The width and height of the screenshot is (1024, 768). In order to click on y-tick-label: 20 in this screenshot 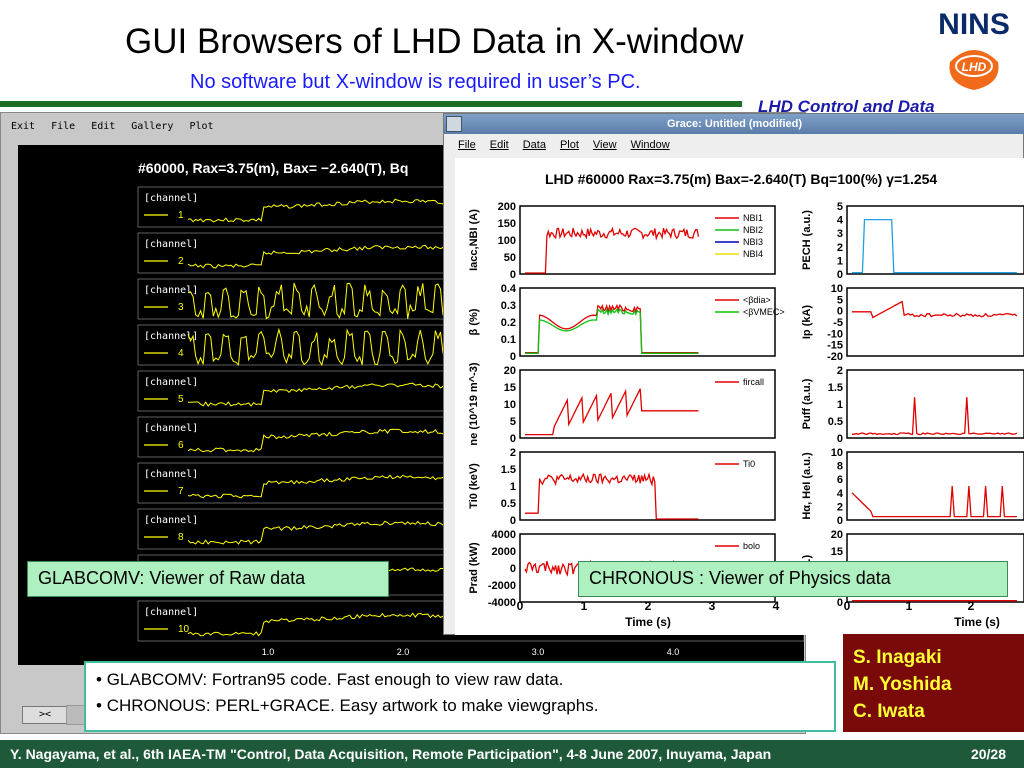, I will do `click(837, 535)`.